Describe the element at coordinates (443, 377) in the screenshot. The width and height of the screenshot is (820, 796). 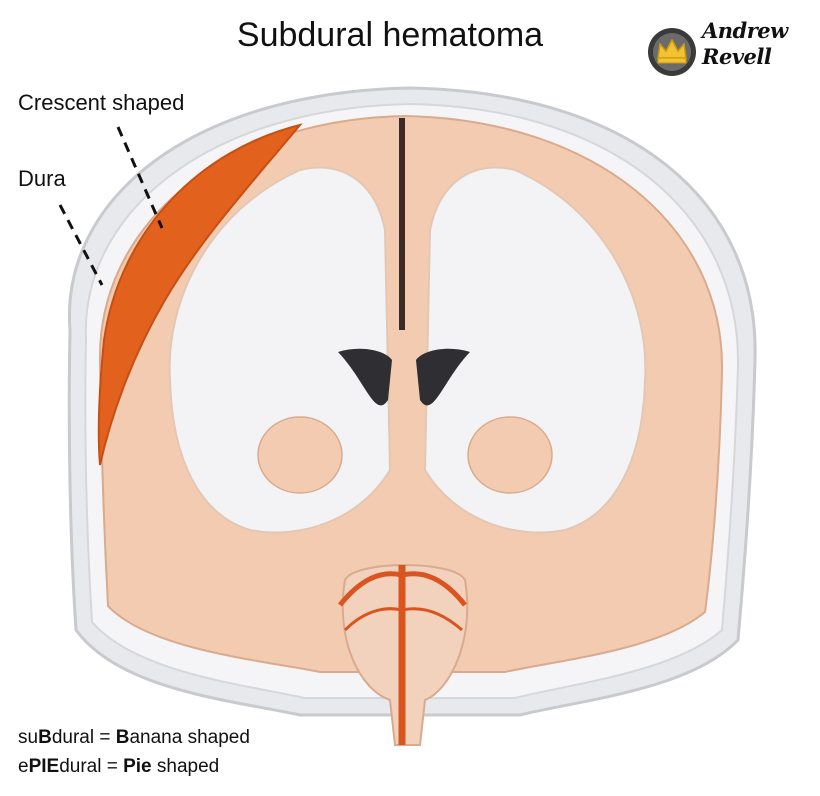
I see `right-lateral-ventricle` at that location.